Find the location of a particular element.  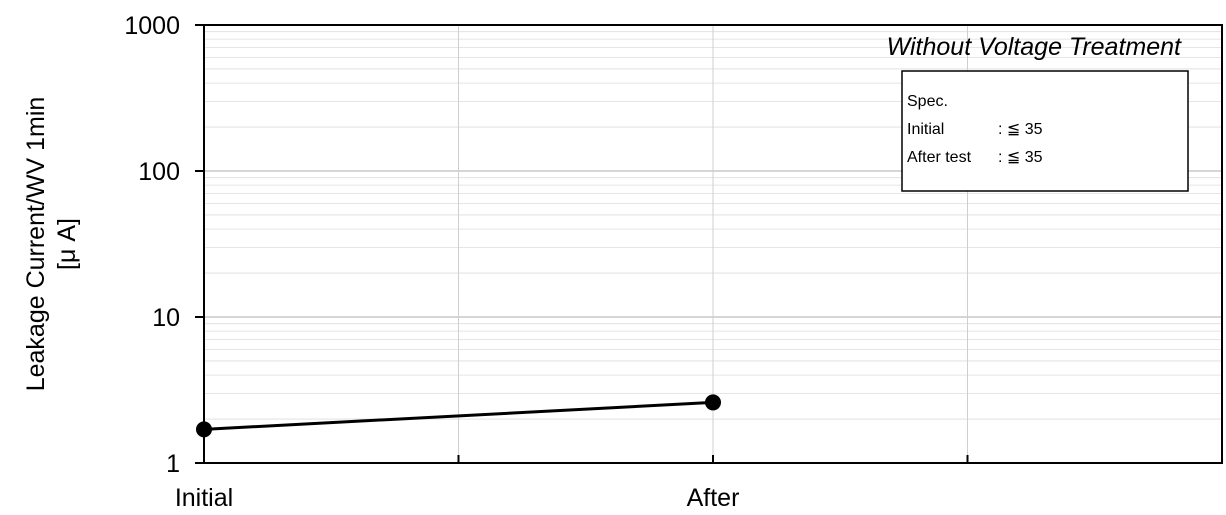

y-tick-label: 1 is located at coordinates (173, 464).